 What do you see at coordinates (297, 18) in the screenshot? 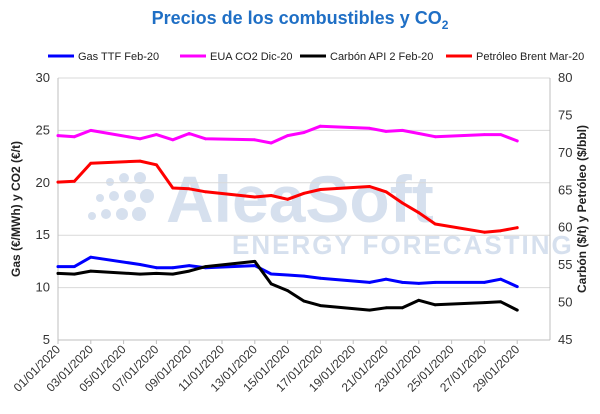
I see `chart-title-main: Precios de los combustibles y CO` at bounding box center [297, 18].